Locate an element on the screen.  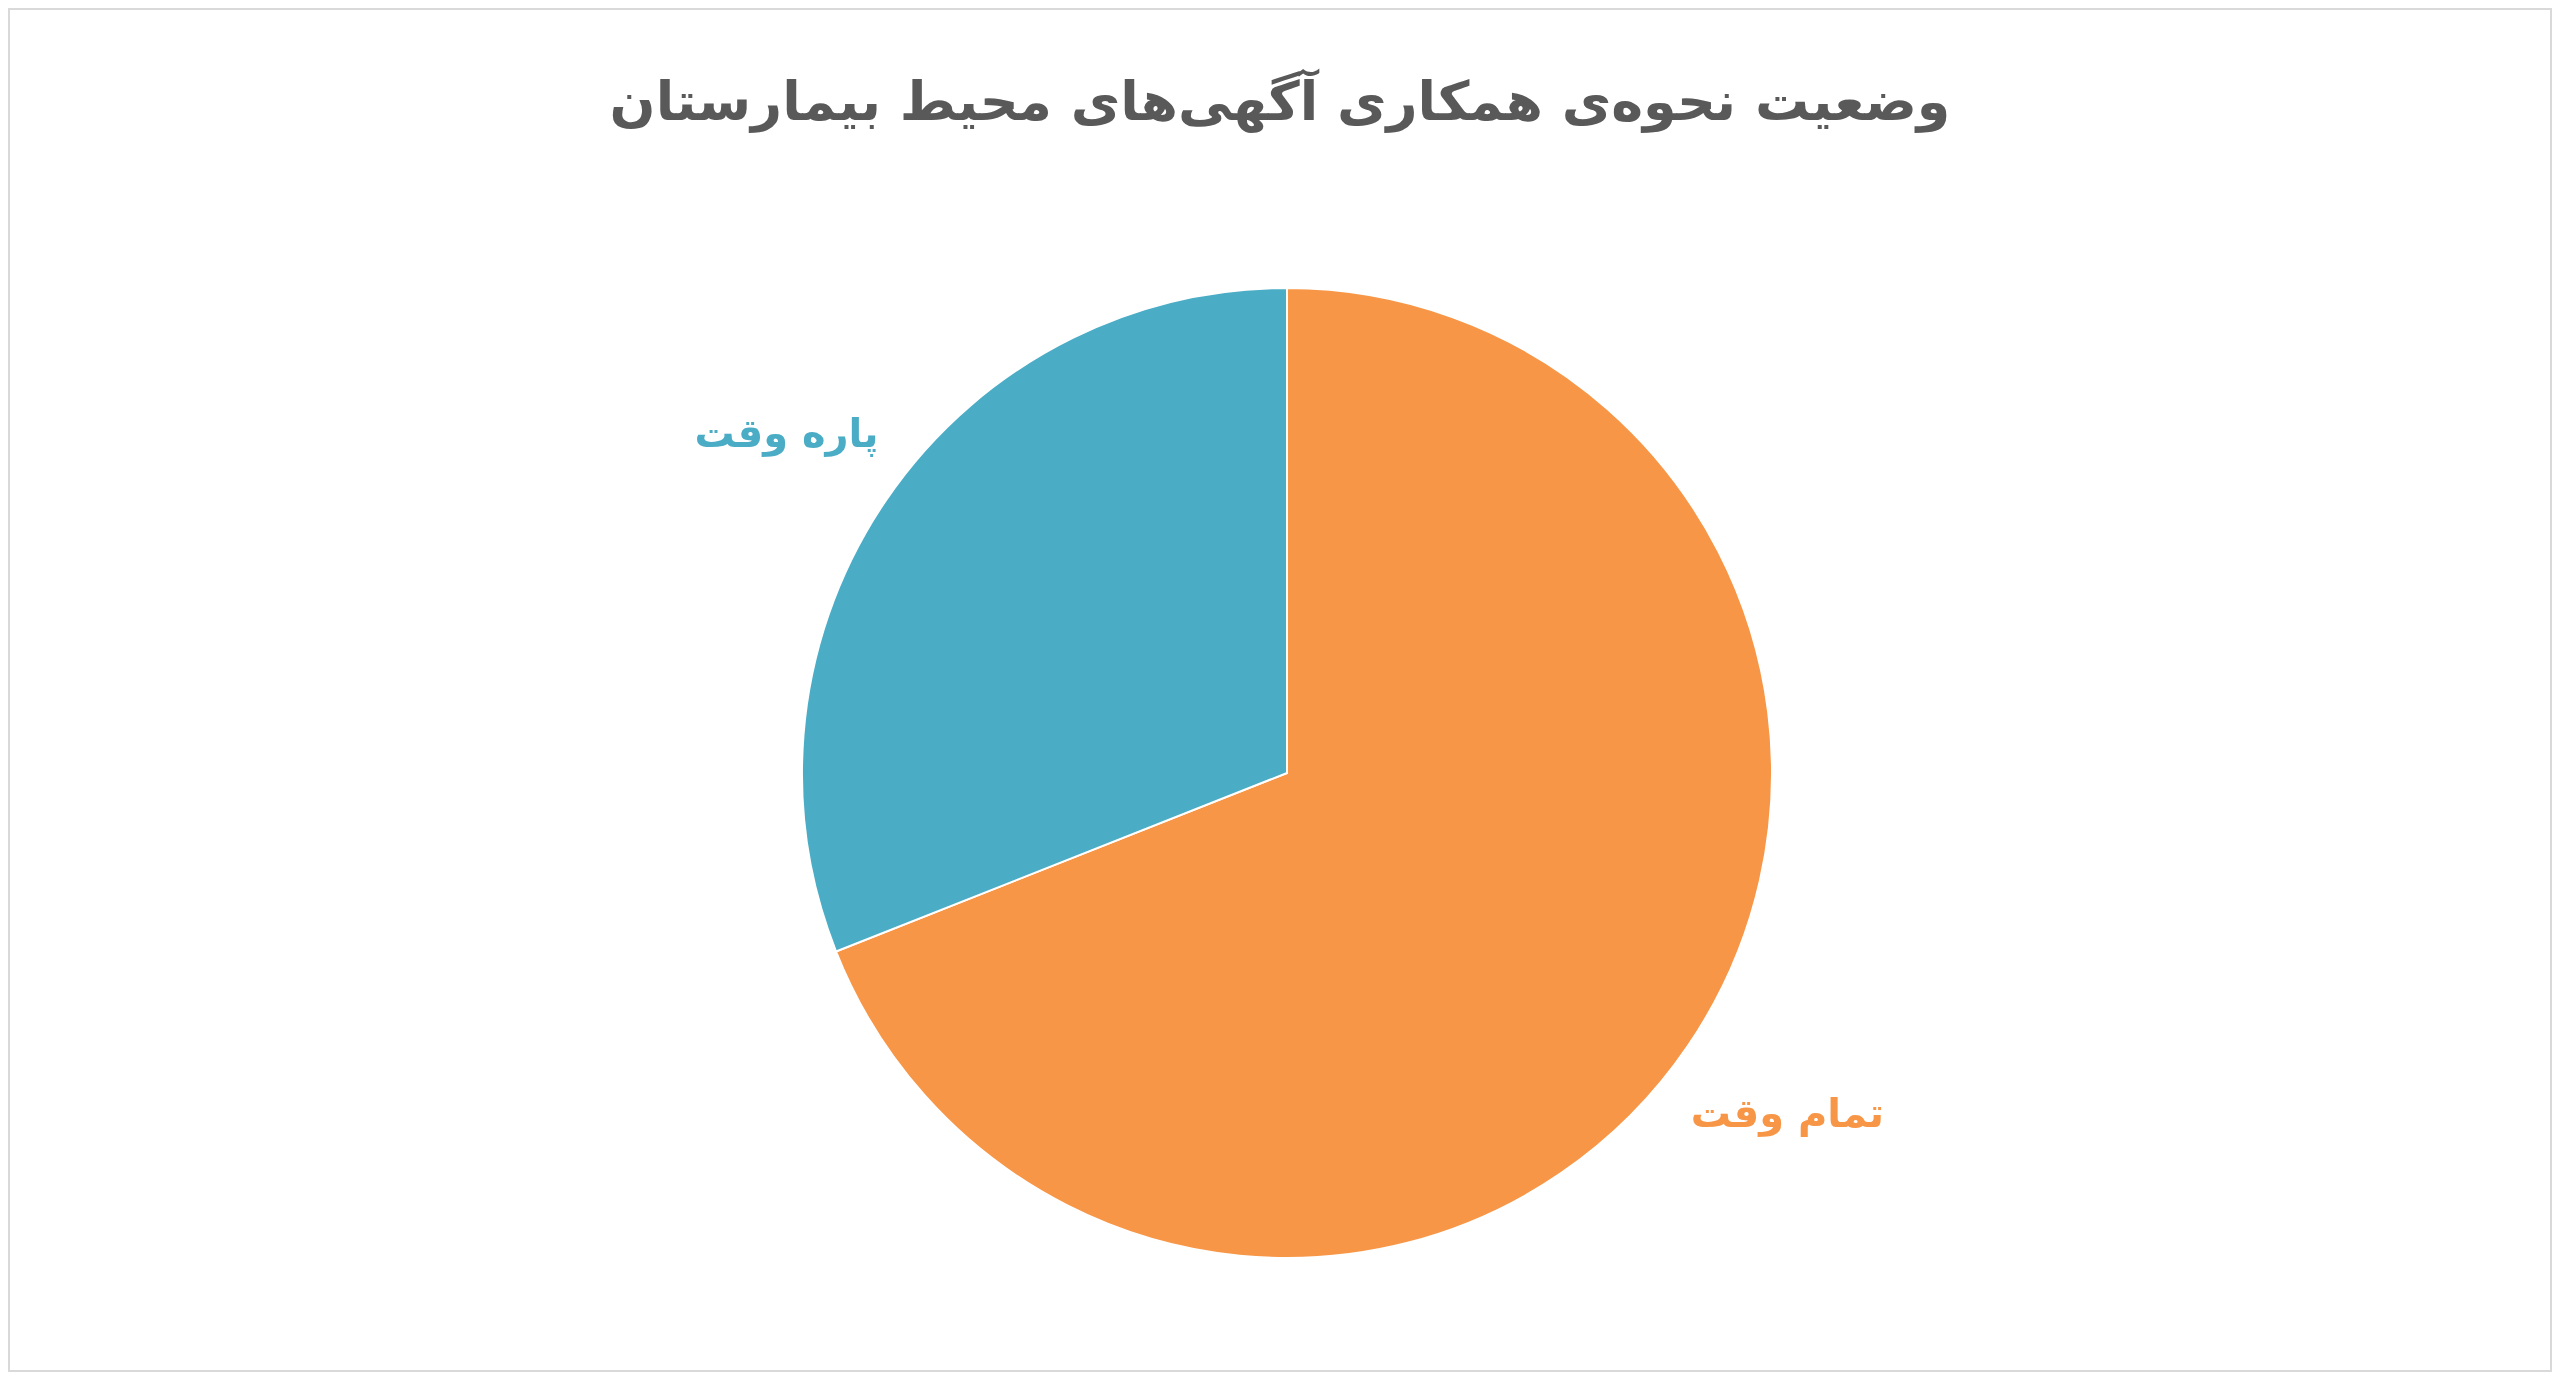
chart-title: وضعیت نحوه‌ی همکاری آگهی‌های محیط بیمارستان is located at coordinates (1280, 101).